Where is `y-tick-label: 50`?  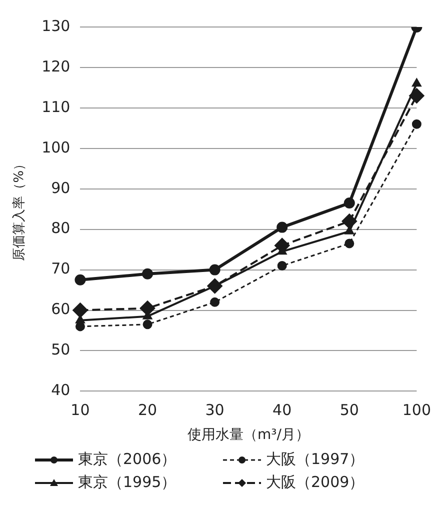 y-tick-label: 50 is located at coordinates (60, 349).